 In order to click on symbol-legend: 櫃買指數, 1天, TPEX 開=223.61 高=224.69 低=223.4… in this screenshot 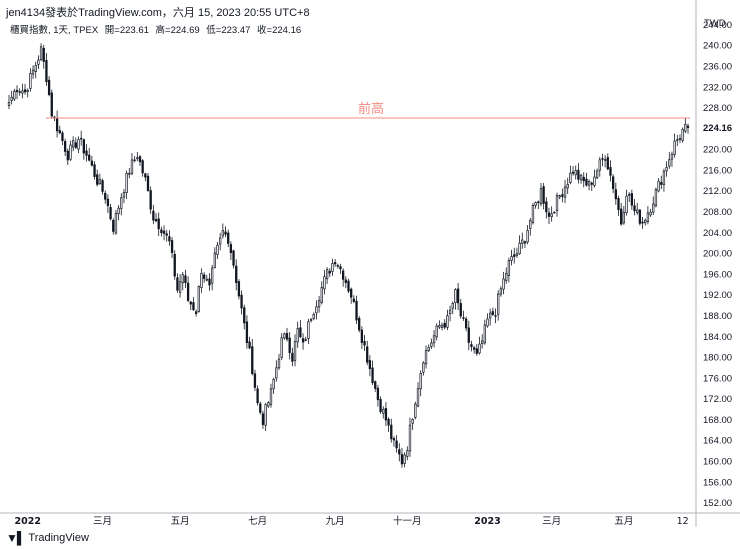, I will do `click(157, 29)`.